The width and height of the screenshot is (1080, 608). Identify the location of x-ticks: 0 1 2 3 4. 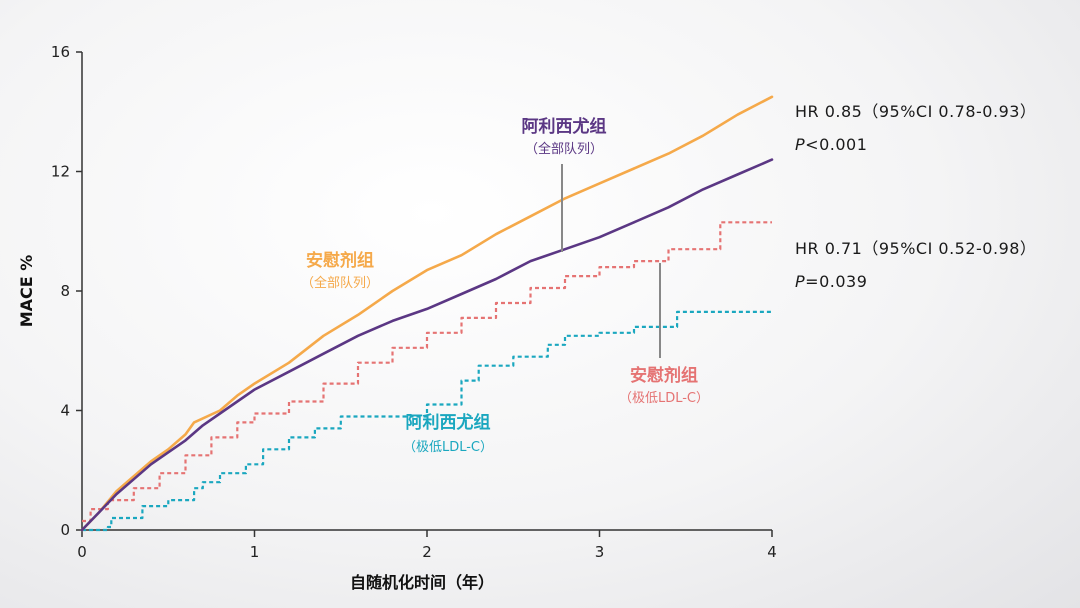
(427, 545).